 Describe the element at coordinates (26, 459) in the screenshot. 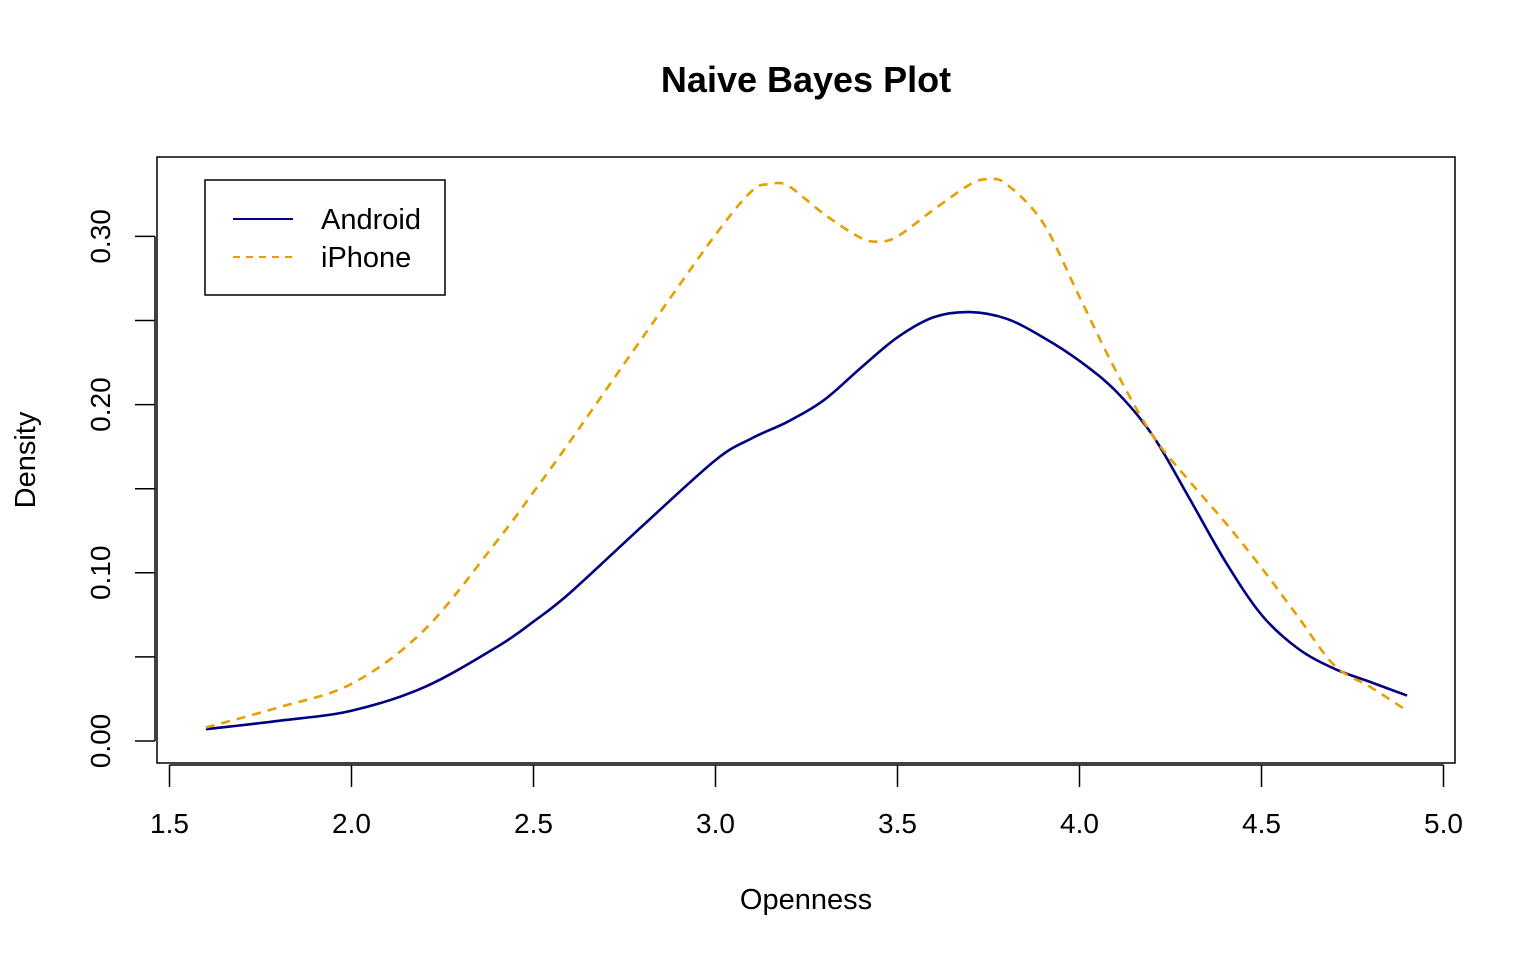

I see `y-axis-label: Density` at that location.